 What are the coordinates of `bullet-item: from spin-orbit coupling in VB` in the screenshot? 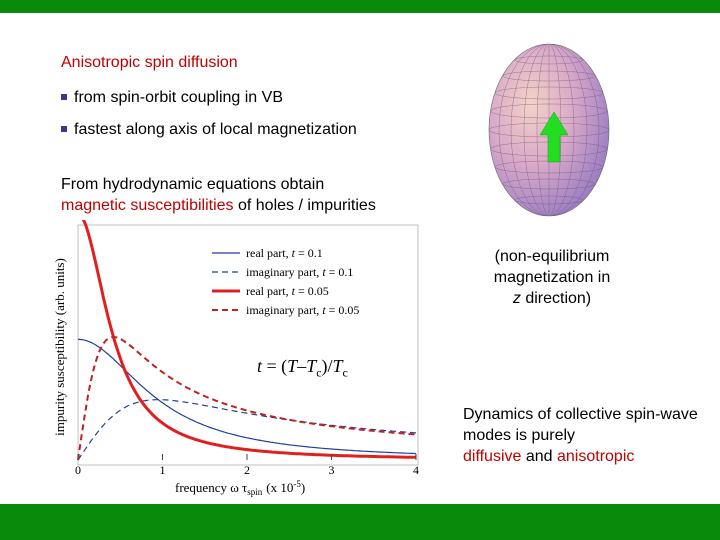 It's located at (172, 98).